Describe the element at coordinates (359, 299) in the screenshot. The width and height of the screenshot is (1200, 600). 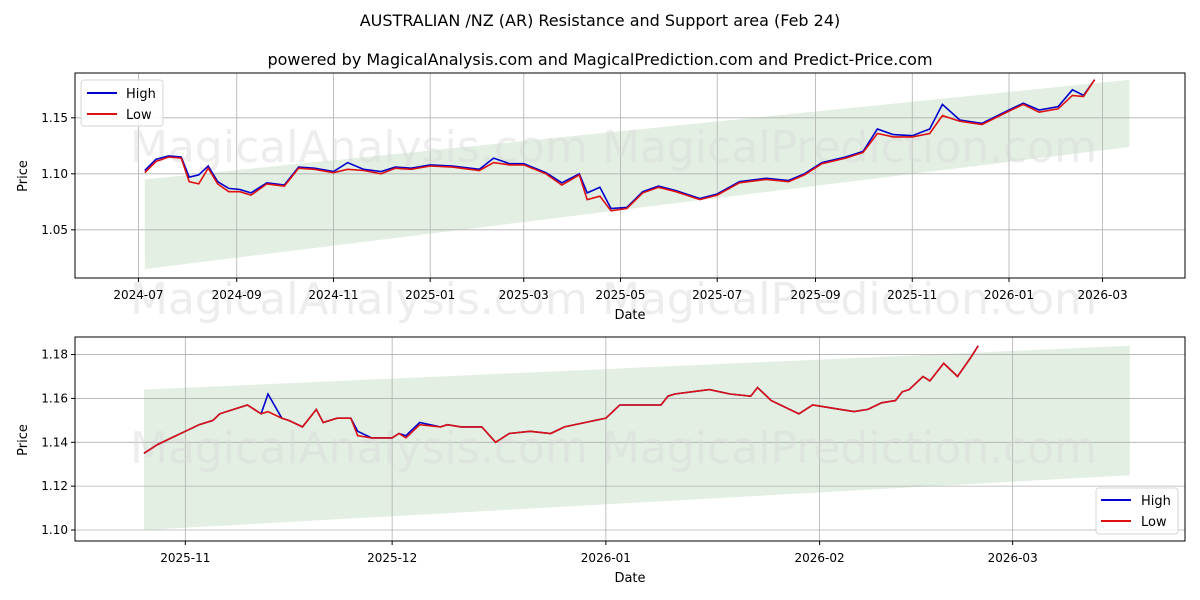
I see `mid-watermark-1: MagicalAnalysis.com` at that location.